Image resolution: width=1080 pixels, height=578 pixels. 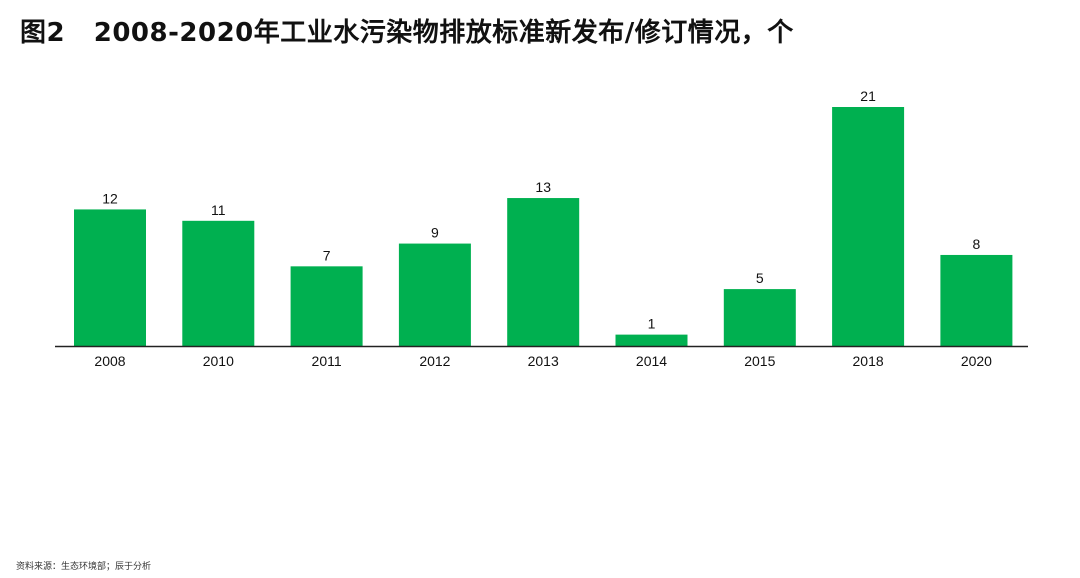 I want to click on x-tick-label: 2011, so click(x=327, y=361).